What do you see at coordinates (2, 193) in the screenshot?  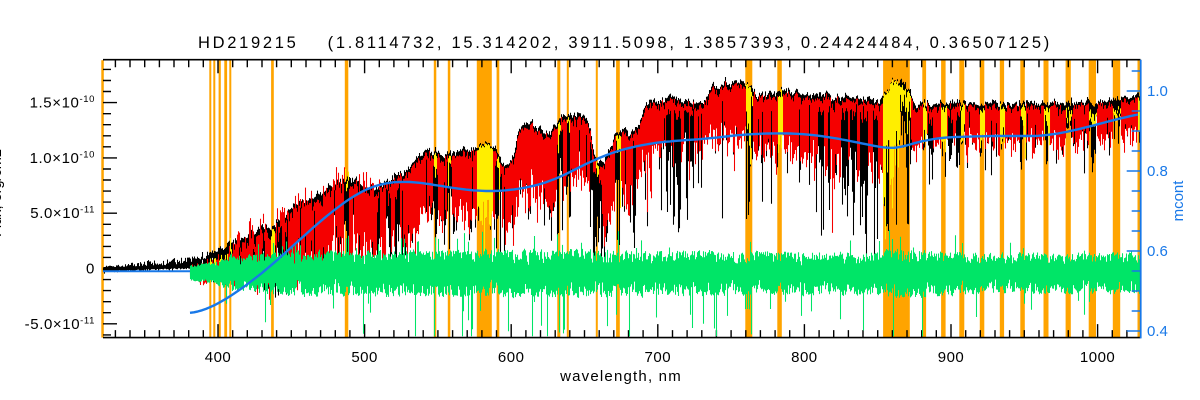 I see `svg-text: Flux, erg/cm2` at bounding box center [2, 193].